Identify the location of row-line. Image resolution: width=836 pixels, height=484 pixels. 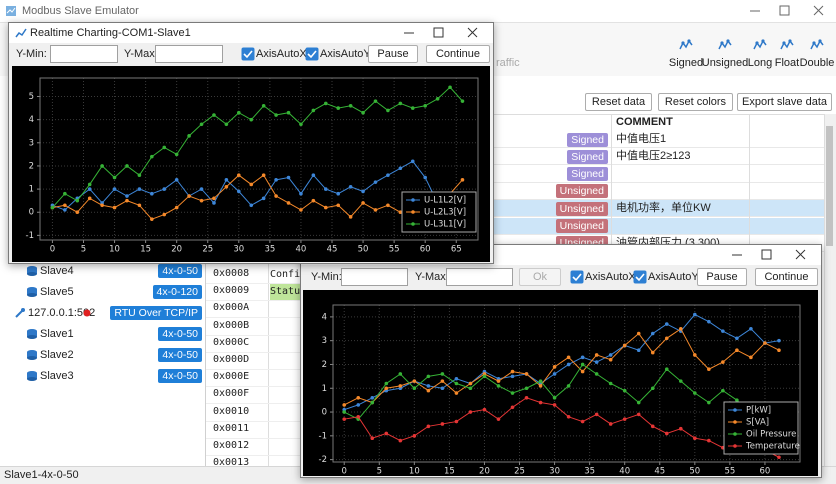
(253, 283).